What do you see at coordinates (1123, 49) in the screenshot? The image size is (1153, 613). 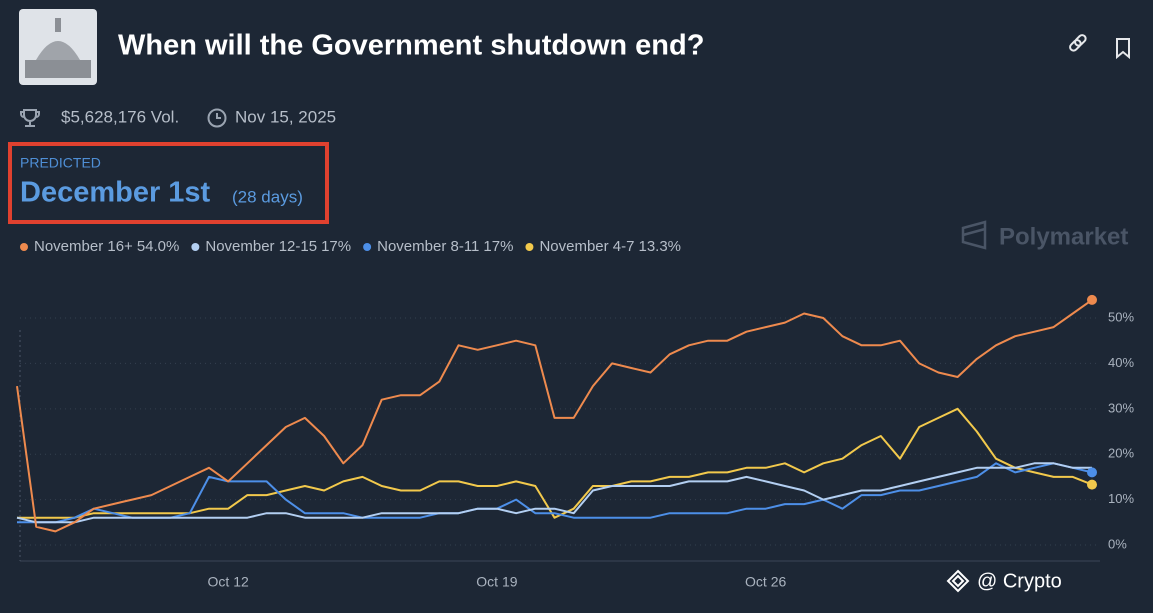 I see `bookmark-button` at bounding box center [1123, 49].